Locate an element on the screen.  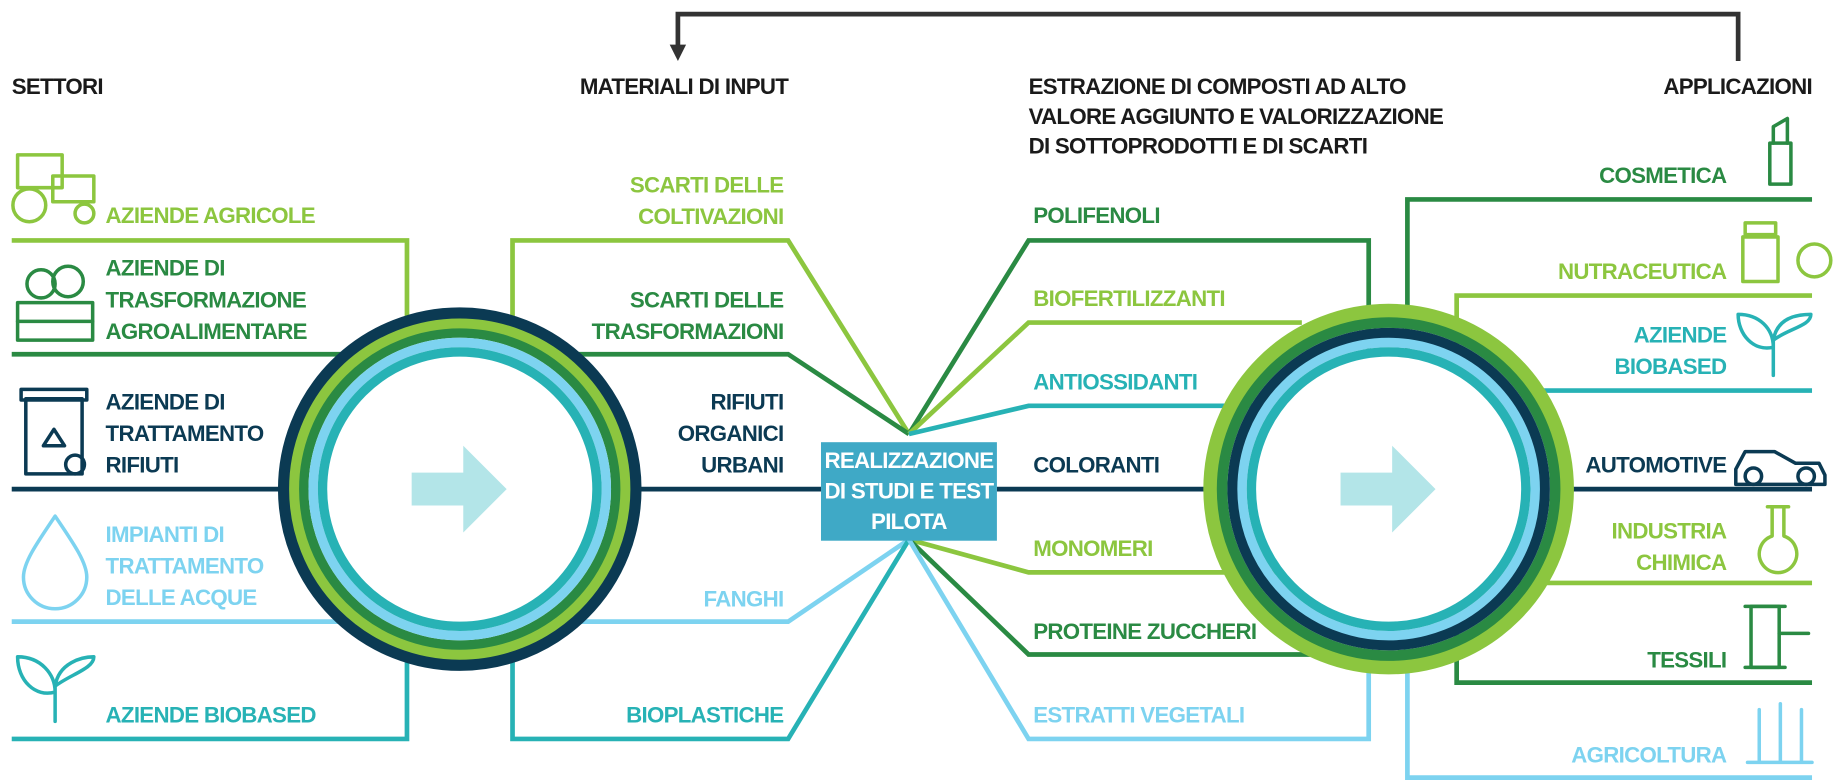
sector-label: AZIENDE BIOBASED is located at coordinates (211, 714).